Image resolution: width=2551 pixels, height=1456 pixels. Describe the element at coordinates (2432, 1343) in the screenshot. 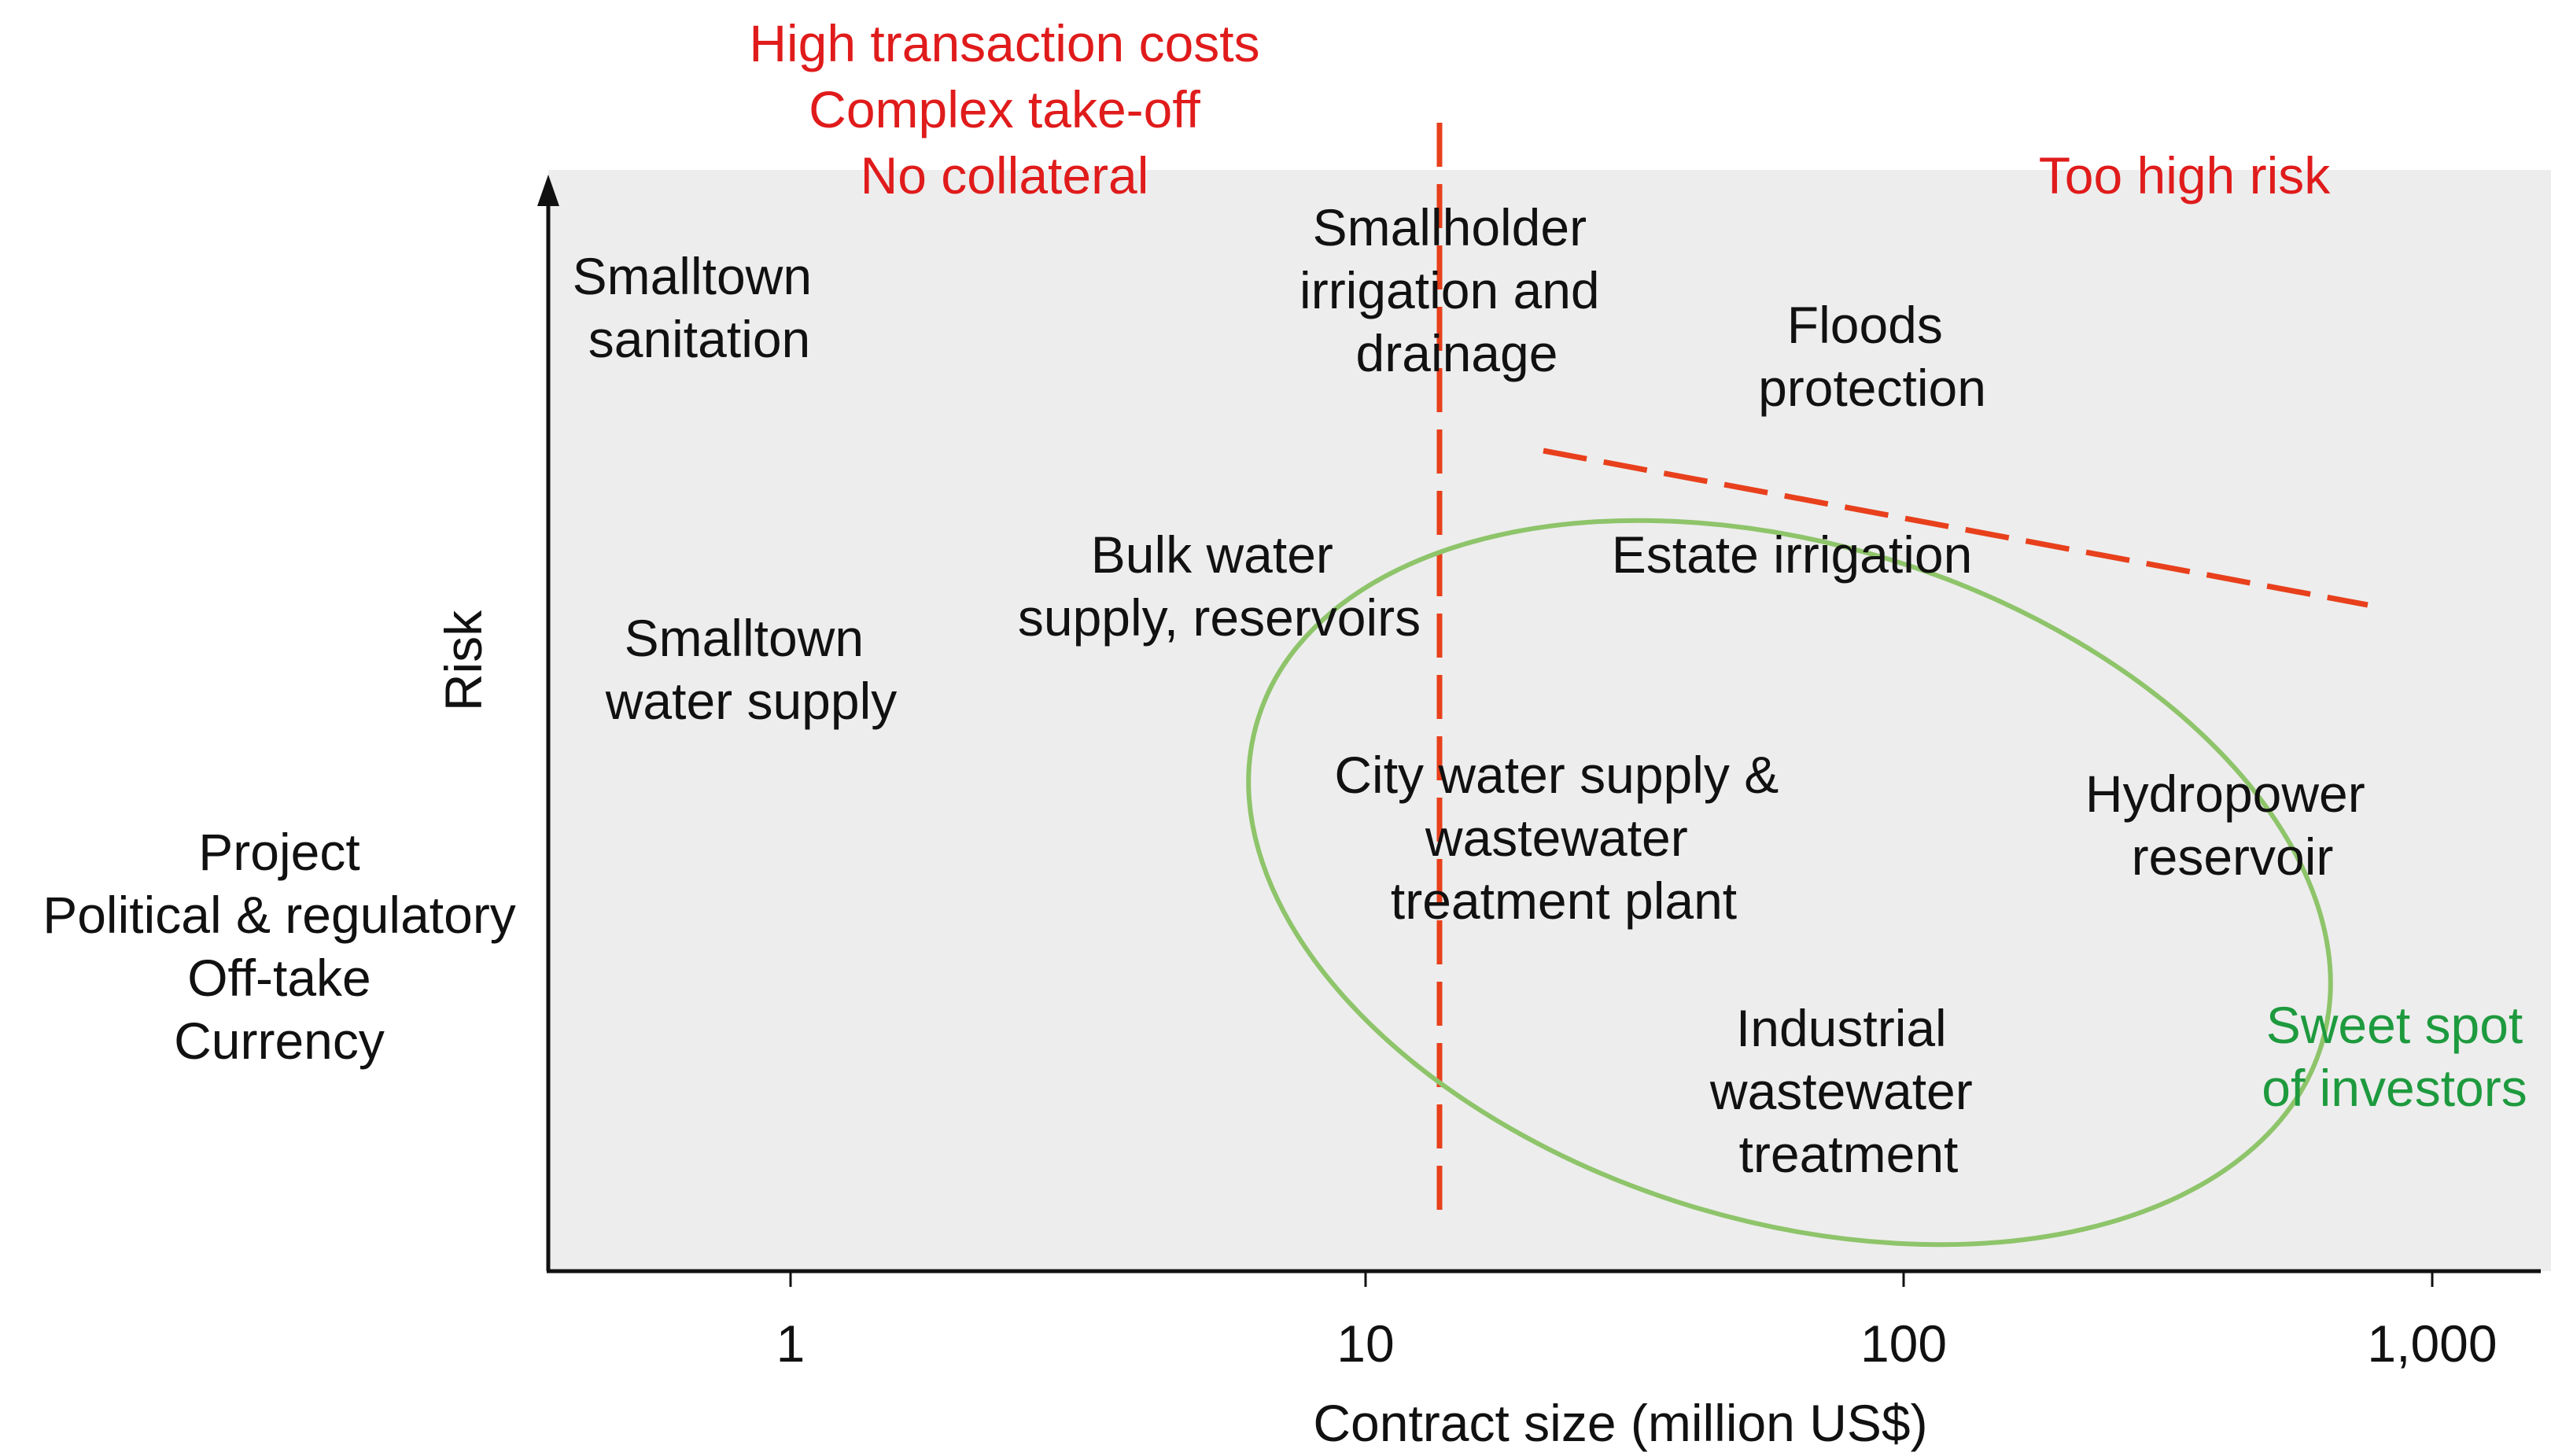

I see `x-tick-label: 1,000` at that location.